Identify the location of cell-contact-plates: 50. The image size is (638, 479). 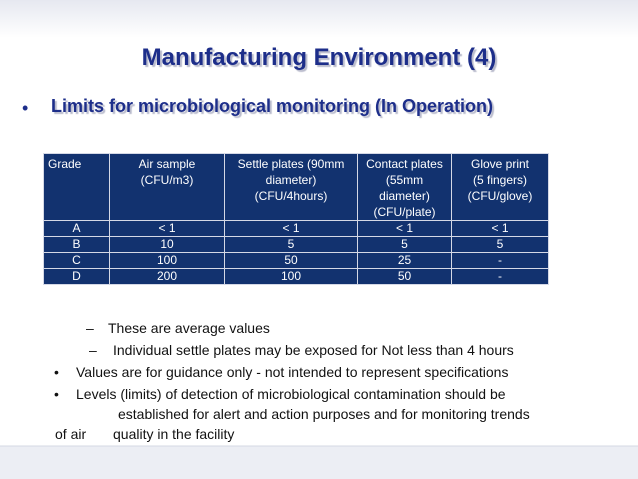
(404, 276).